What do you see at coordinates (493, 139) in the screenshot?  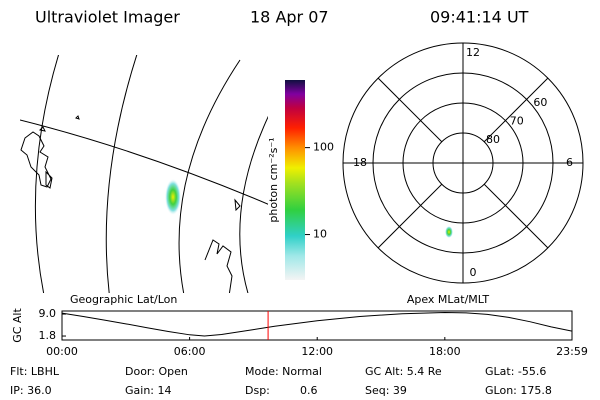 I see `lat-label: 80` at bounding box center [493, 139].